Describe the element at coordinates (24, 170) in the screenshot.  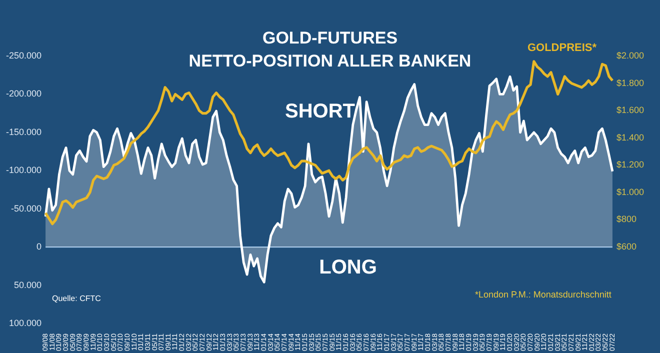
I see `y-tick-label: -100.000` at that location.